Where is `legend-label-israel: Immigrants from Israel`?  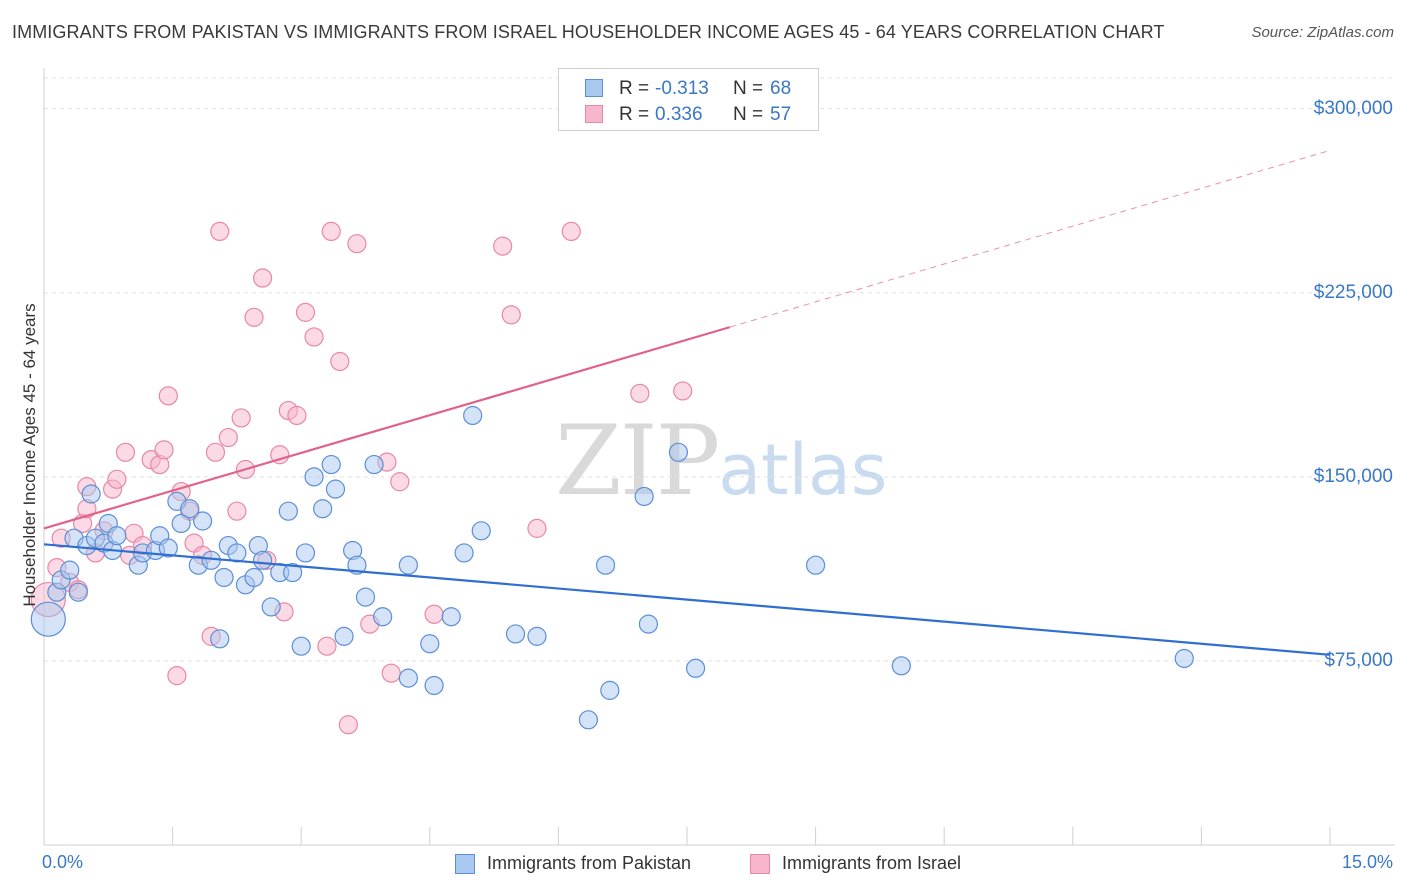
legend-label-israel: Immigrants from Israel is located at coordinates (872, 863).